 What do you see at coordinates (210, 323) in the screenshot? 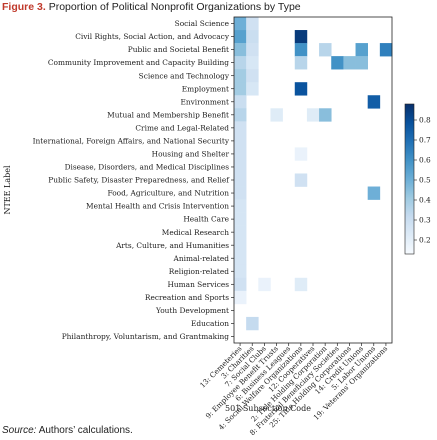
I see `y-tick-label: Education` at bounding box center [210, 323].